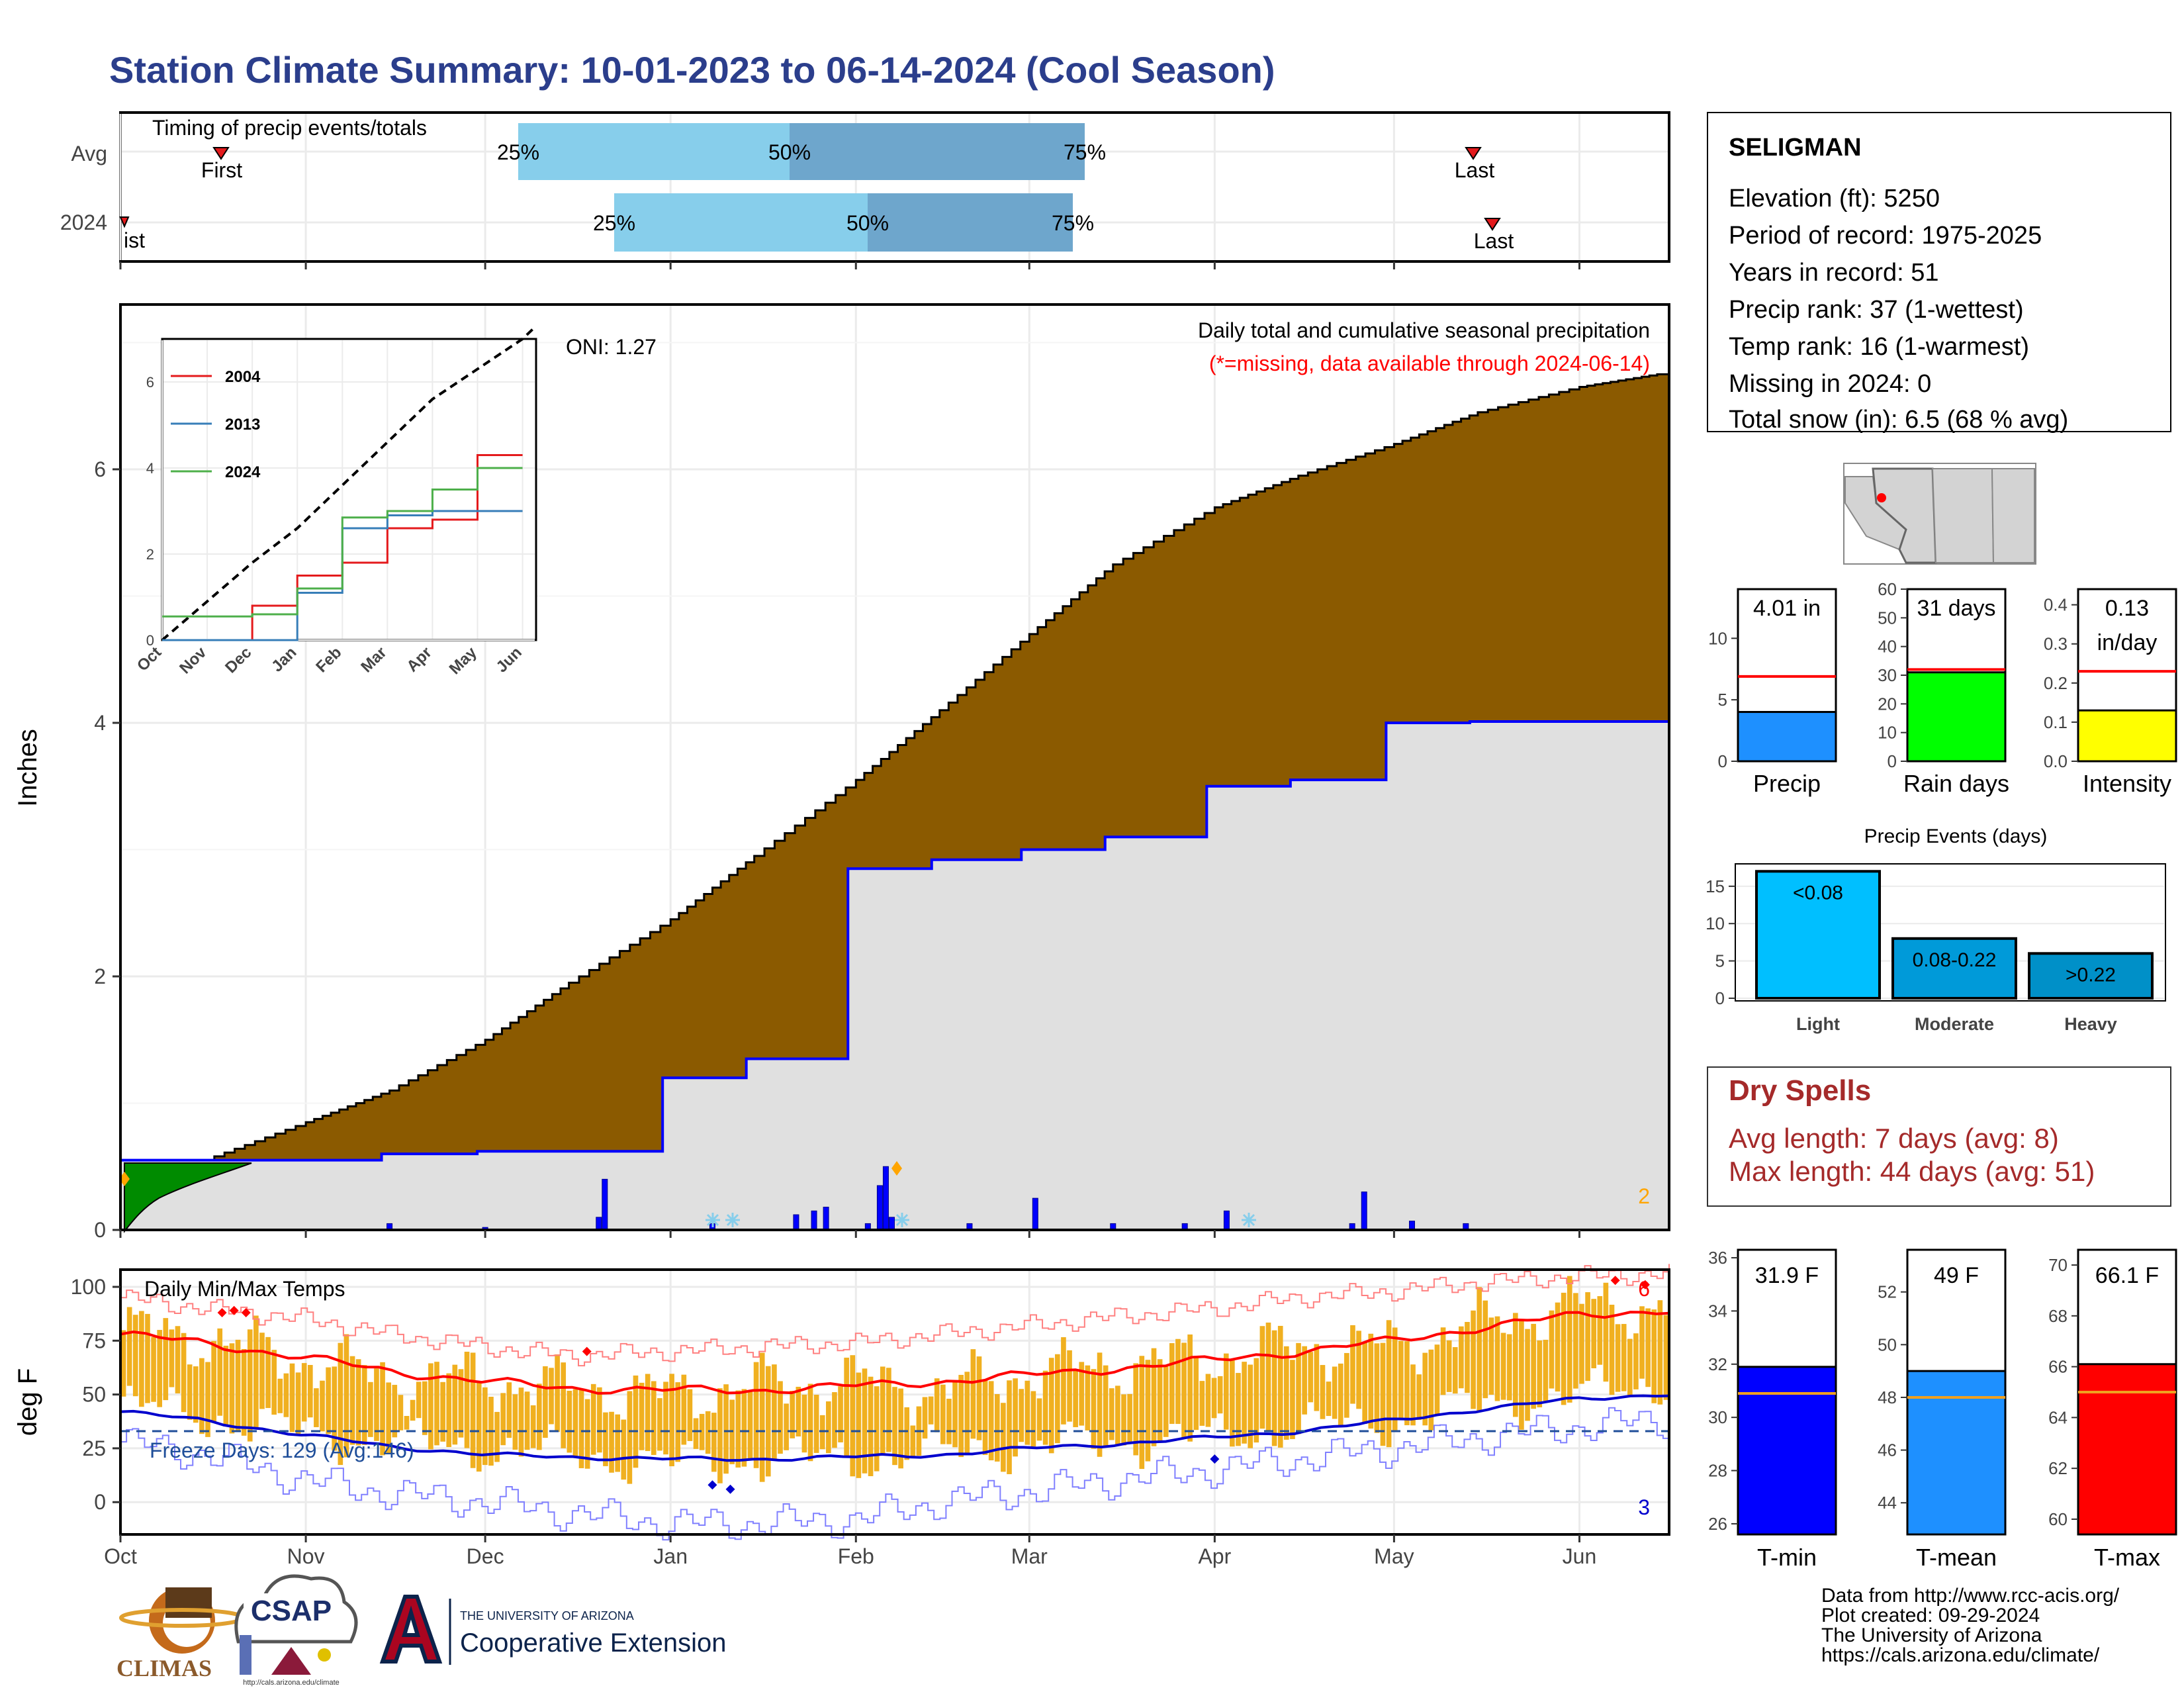  Describe the element at coordinates (1888, 675) in the screenshot. I see `mini-tick-label: 30` at that location.